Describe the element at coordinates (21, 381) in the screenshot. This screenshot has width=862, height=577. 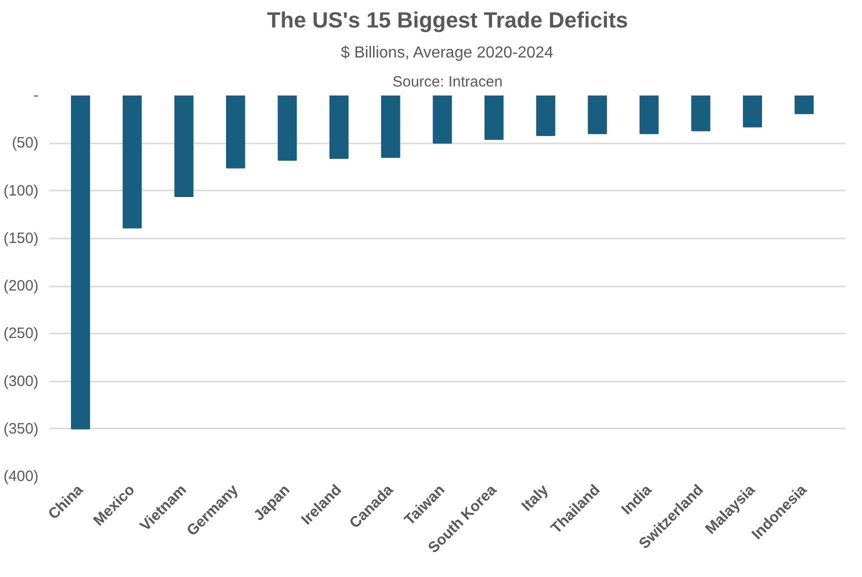
I see `y-tick-label: (300)` at that location.